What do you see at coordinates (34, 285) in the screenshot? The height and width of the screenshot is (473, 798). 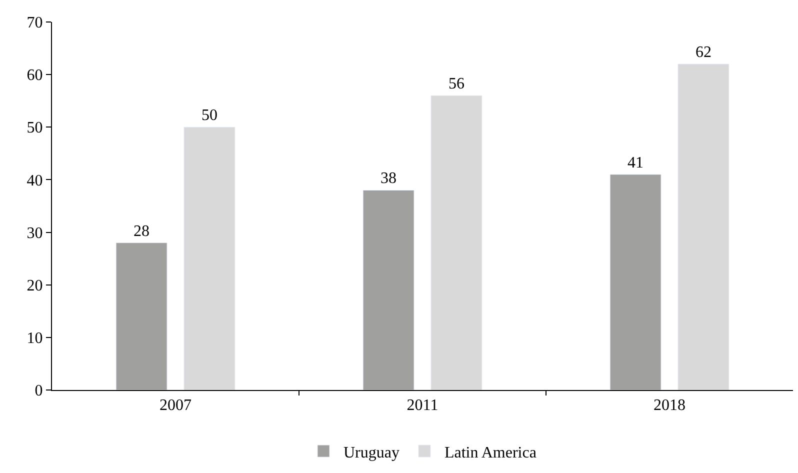 I see `y-tick-label: 20` at bounding box center [34, 285].